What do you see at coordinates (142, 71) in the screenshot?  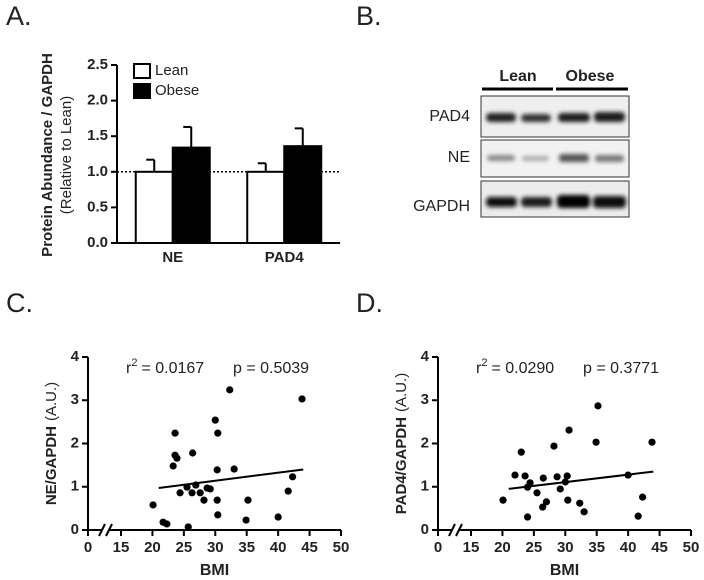 I see `legend-swatch` at bounding box center [142, 71].